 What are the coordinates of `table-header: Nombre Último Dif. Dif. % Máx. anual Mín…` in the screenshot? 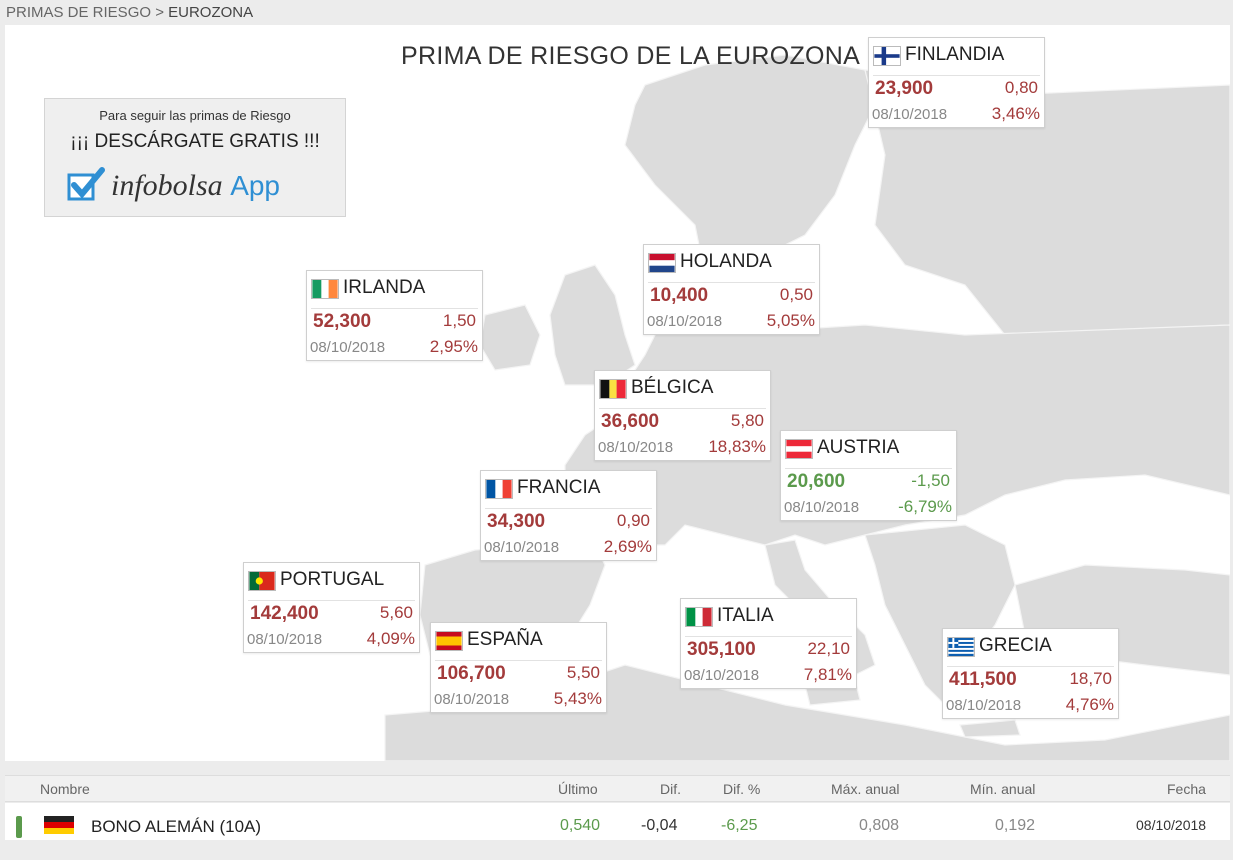 It's located at (617, 788).